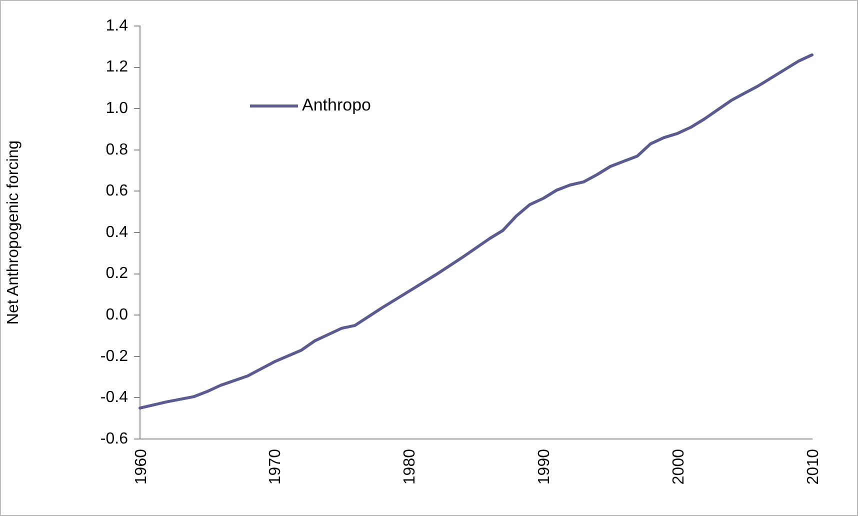  Describe the element at coordinates (117, 315) in the screenshot. I see `y-tick-label: 0.0` at that location.